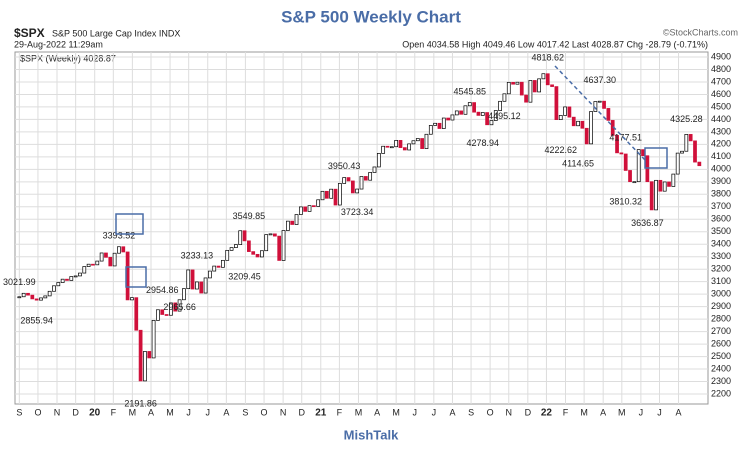 This screenshot has width=743, height=460. Describe the element at coordinates (721, 368) in the screenshot. I see `y-tick-label: 2400` at that location.